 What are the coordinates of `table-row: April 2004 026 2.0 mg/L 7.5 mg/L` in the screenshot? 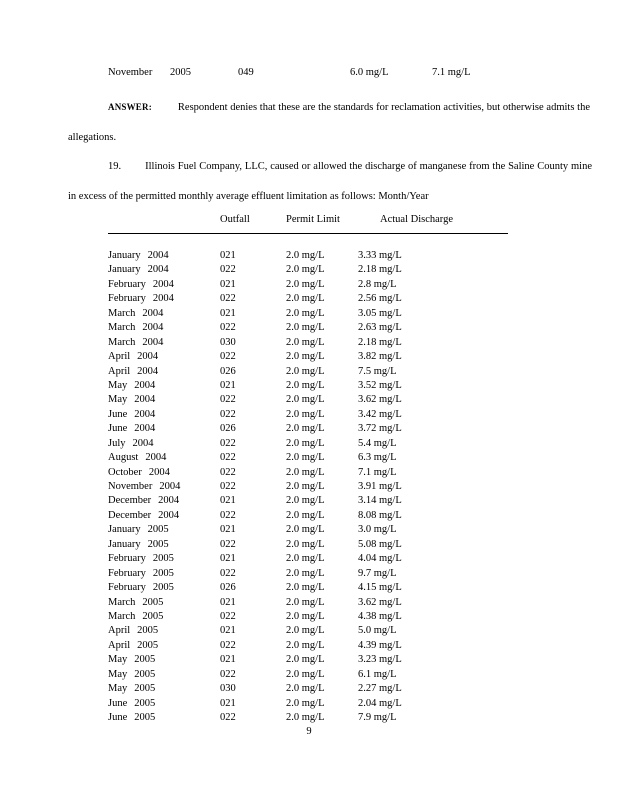 It's located at (308, 373).